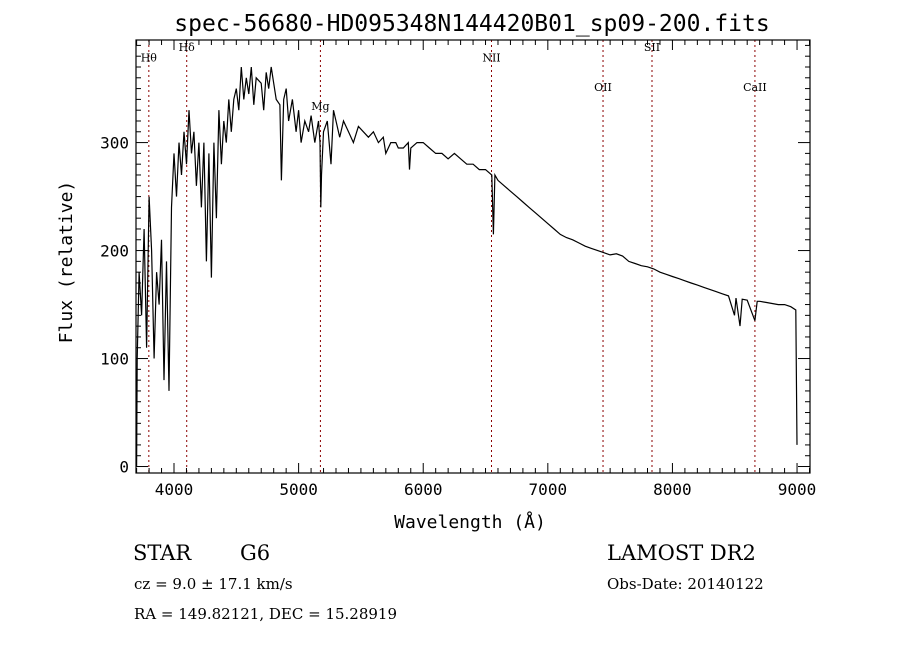  What do you see at coordinates (681, 553) in the screenshot?
I see `survey-label: LAMOST DR2` at bounding box center [681, 553].